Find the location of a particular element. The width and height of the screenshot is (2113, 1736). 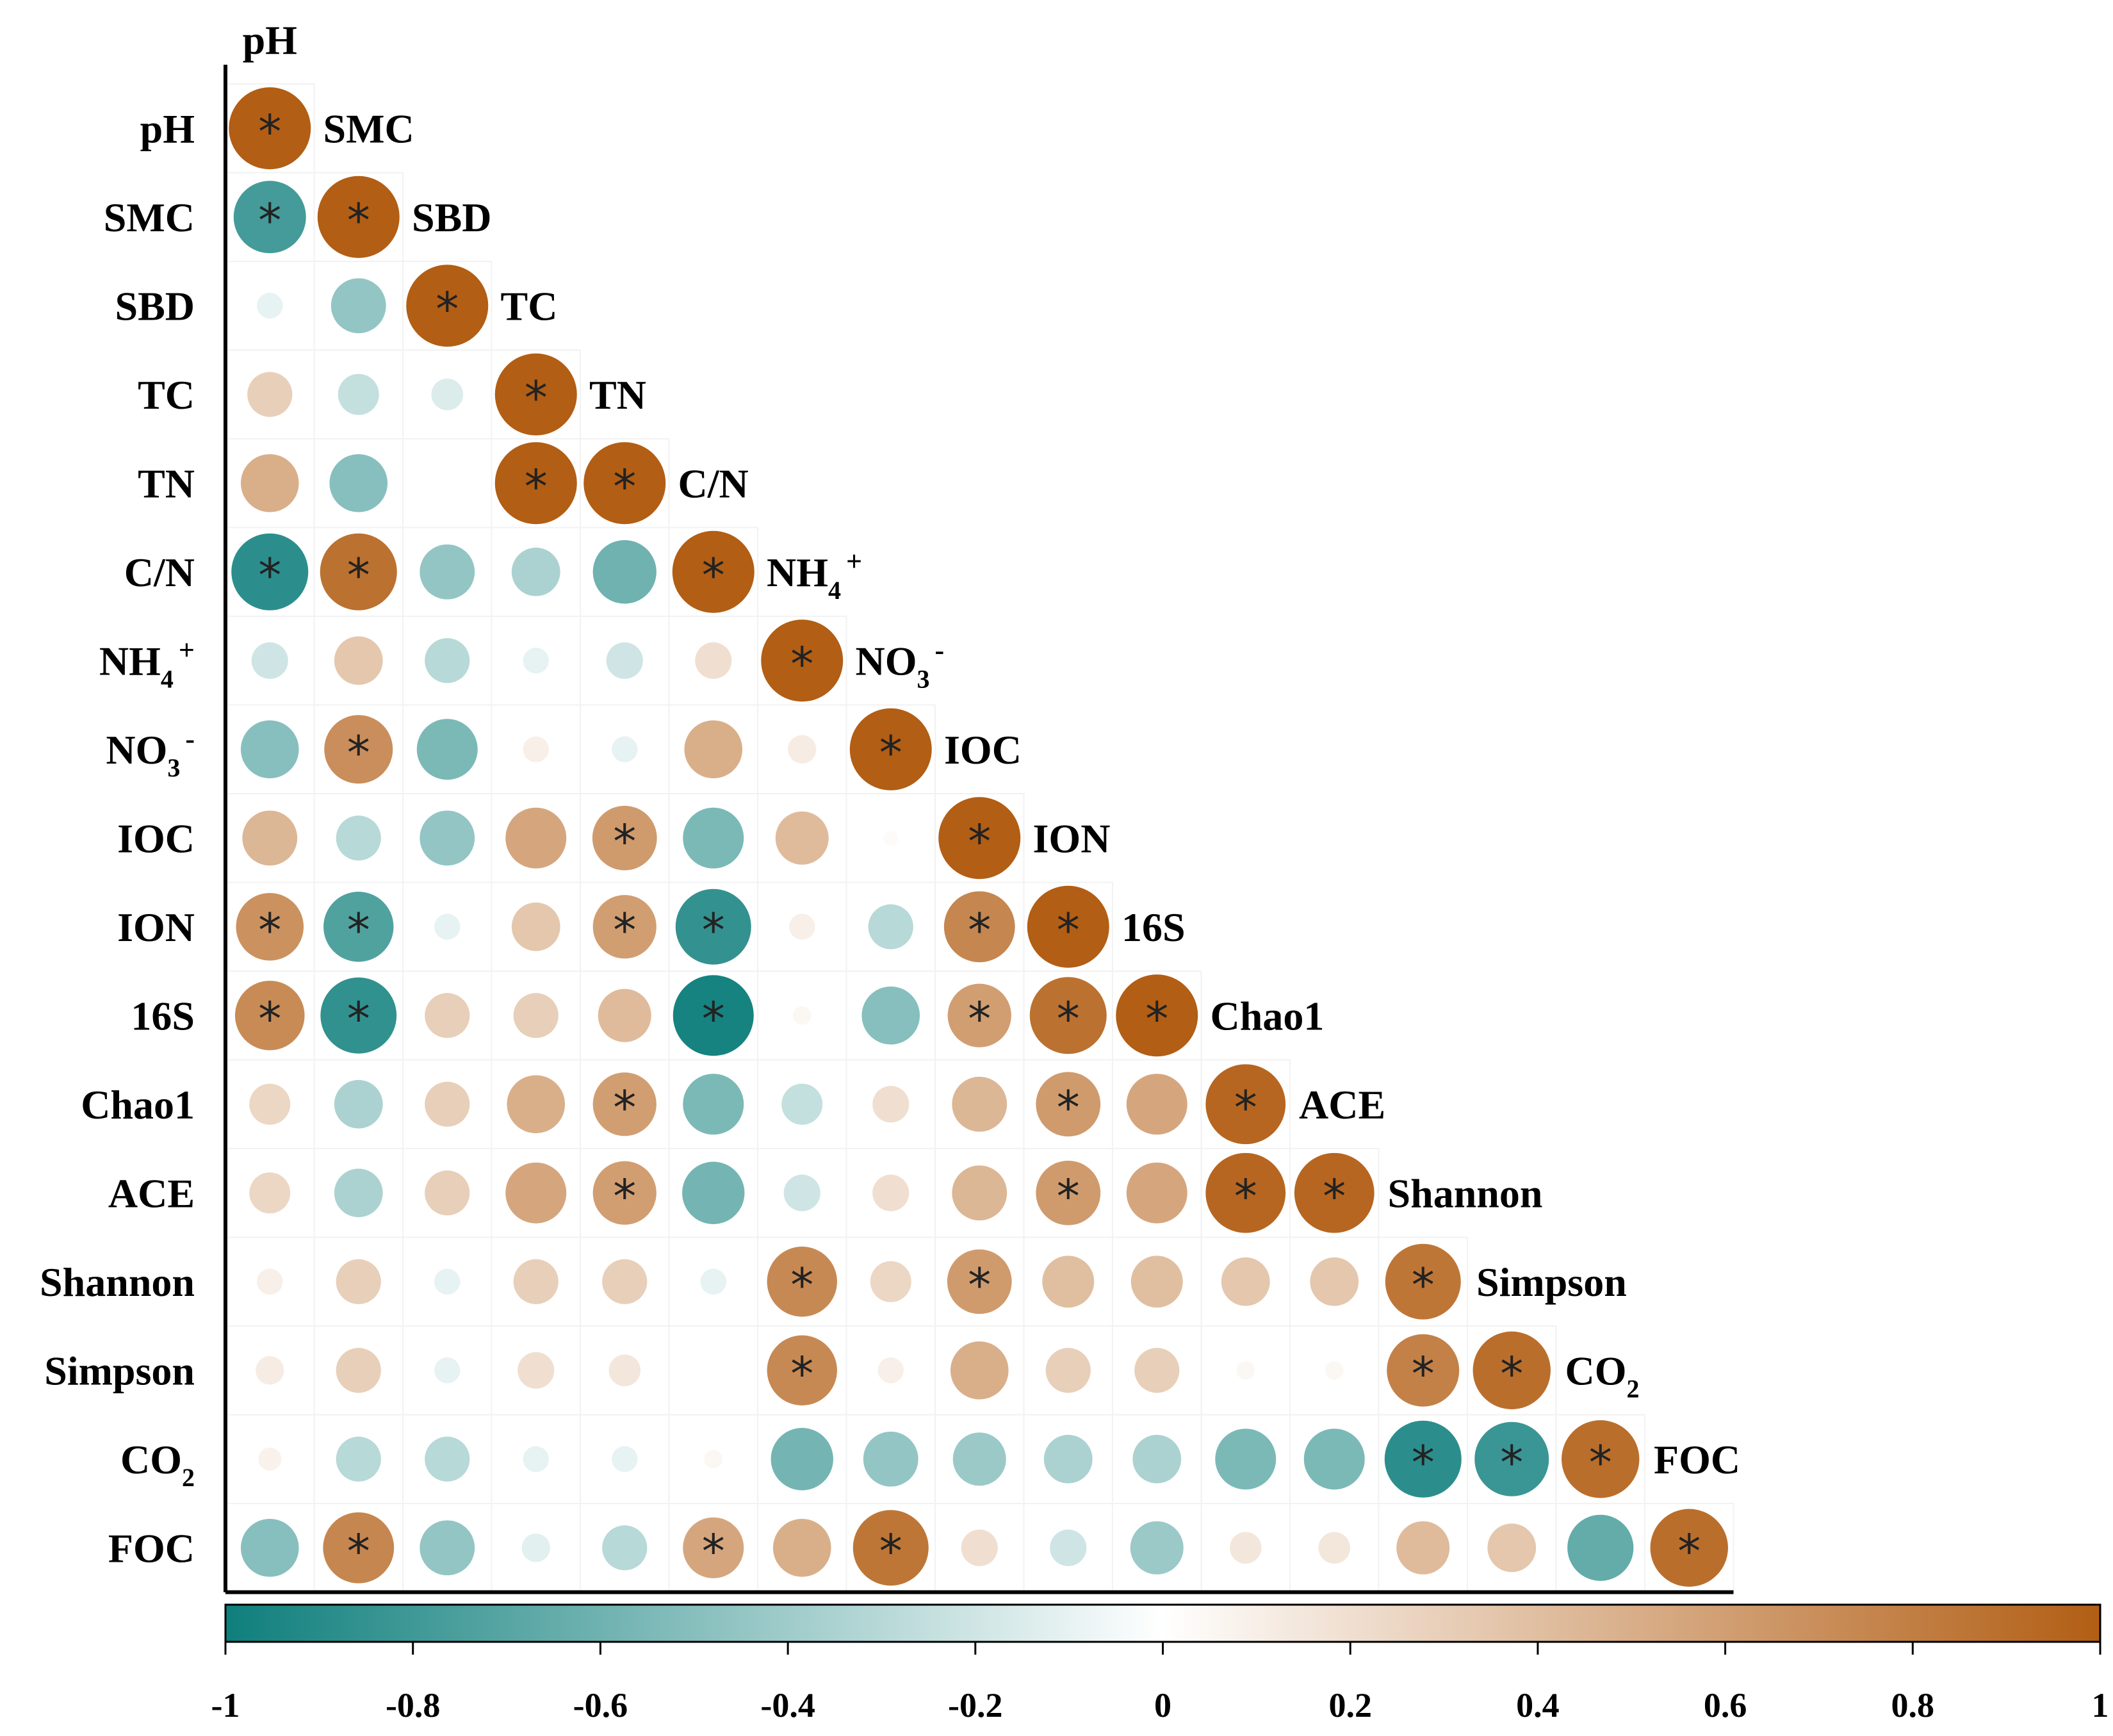

col-label-8: IOC is located at coordinates (983, 750).